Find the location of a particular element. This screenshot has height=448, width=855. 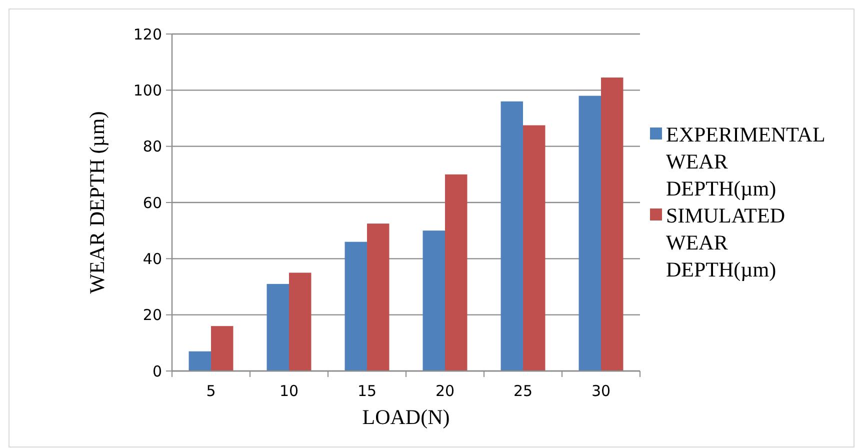

y-tick-label: 100 is located at coordinates (147, 90).